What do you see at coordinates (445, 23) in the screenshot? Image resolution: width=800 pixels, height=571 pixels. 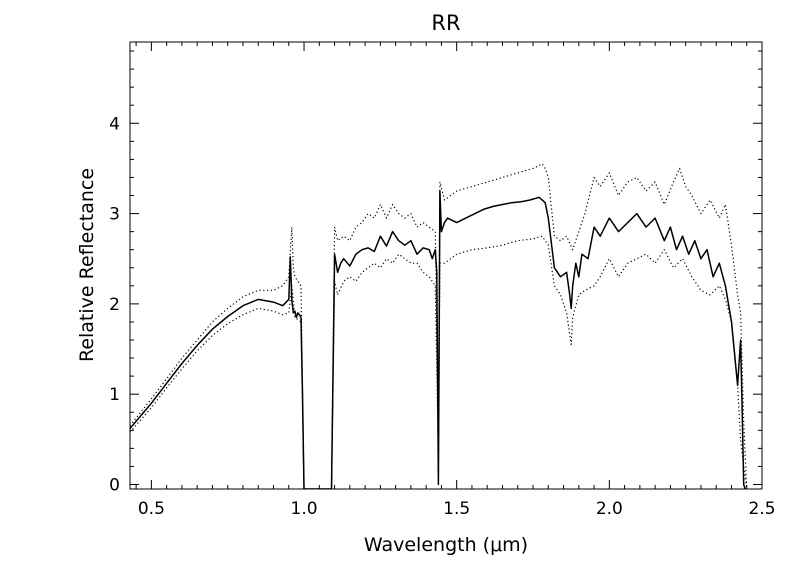 I see `chart-title: RR` at bounding box center [445, 23].